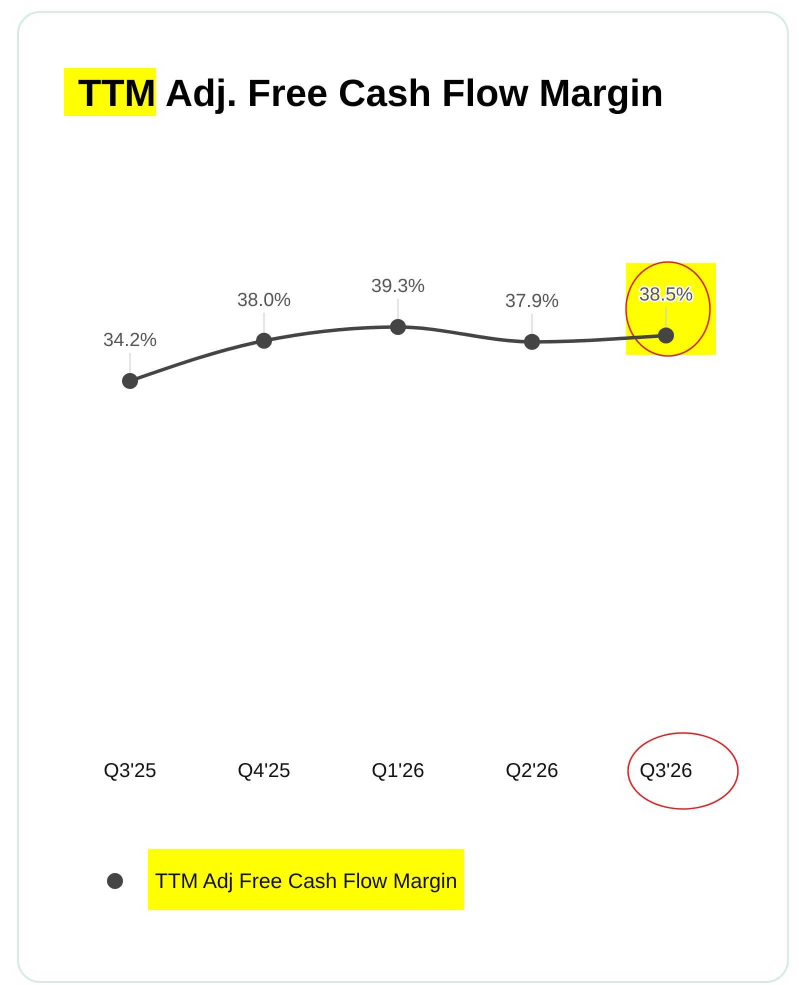 This screenshot has width=799, height=985. Describe the element at coordinates (398, 286) in the screenshot. I see `data-label: 39.3%` at that location.